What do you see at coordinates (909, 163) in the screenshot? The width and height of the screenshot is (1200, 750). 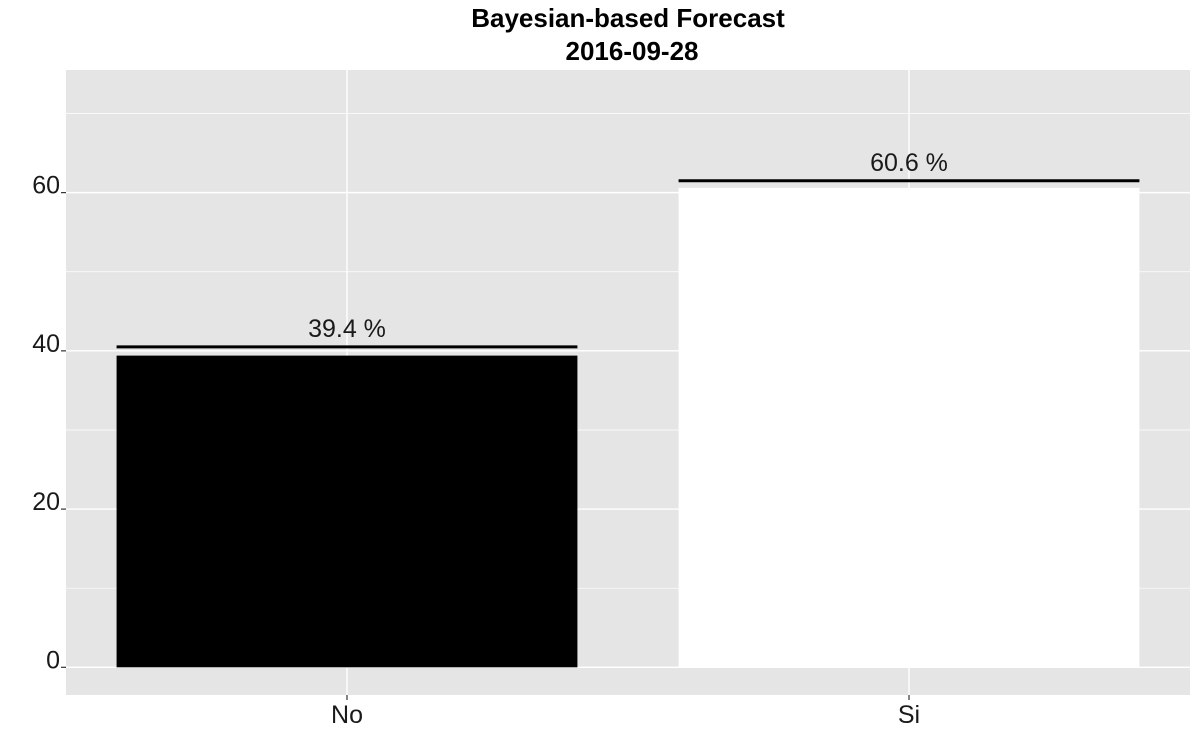 I see `data-label: 60.6 %` at bounding box center [909, 163].